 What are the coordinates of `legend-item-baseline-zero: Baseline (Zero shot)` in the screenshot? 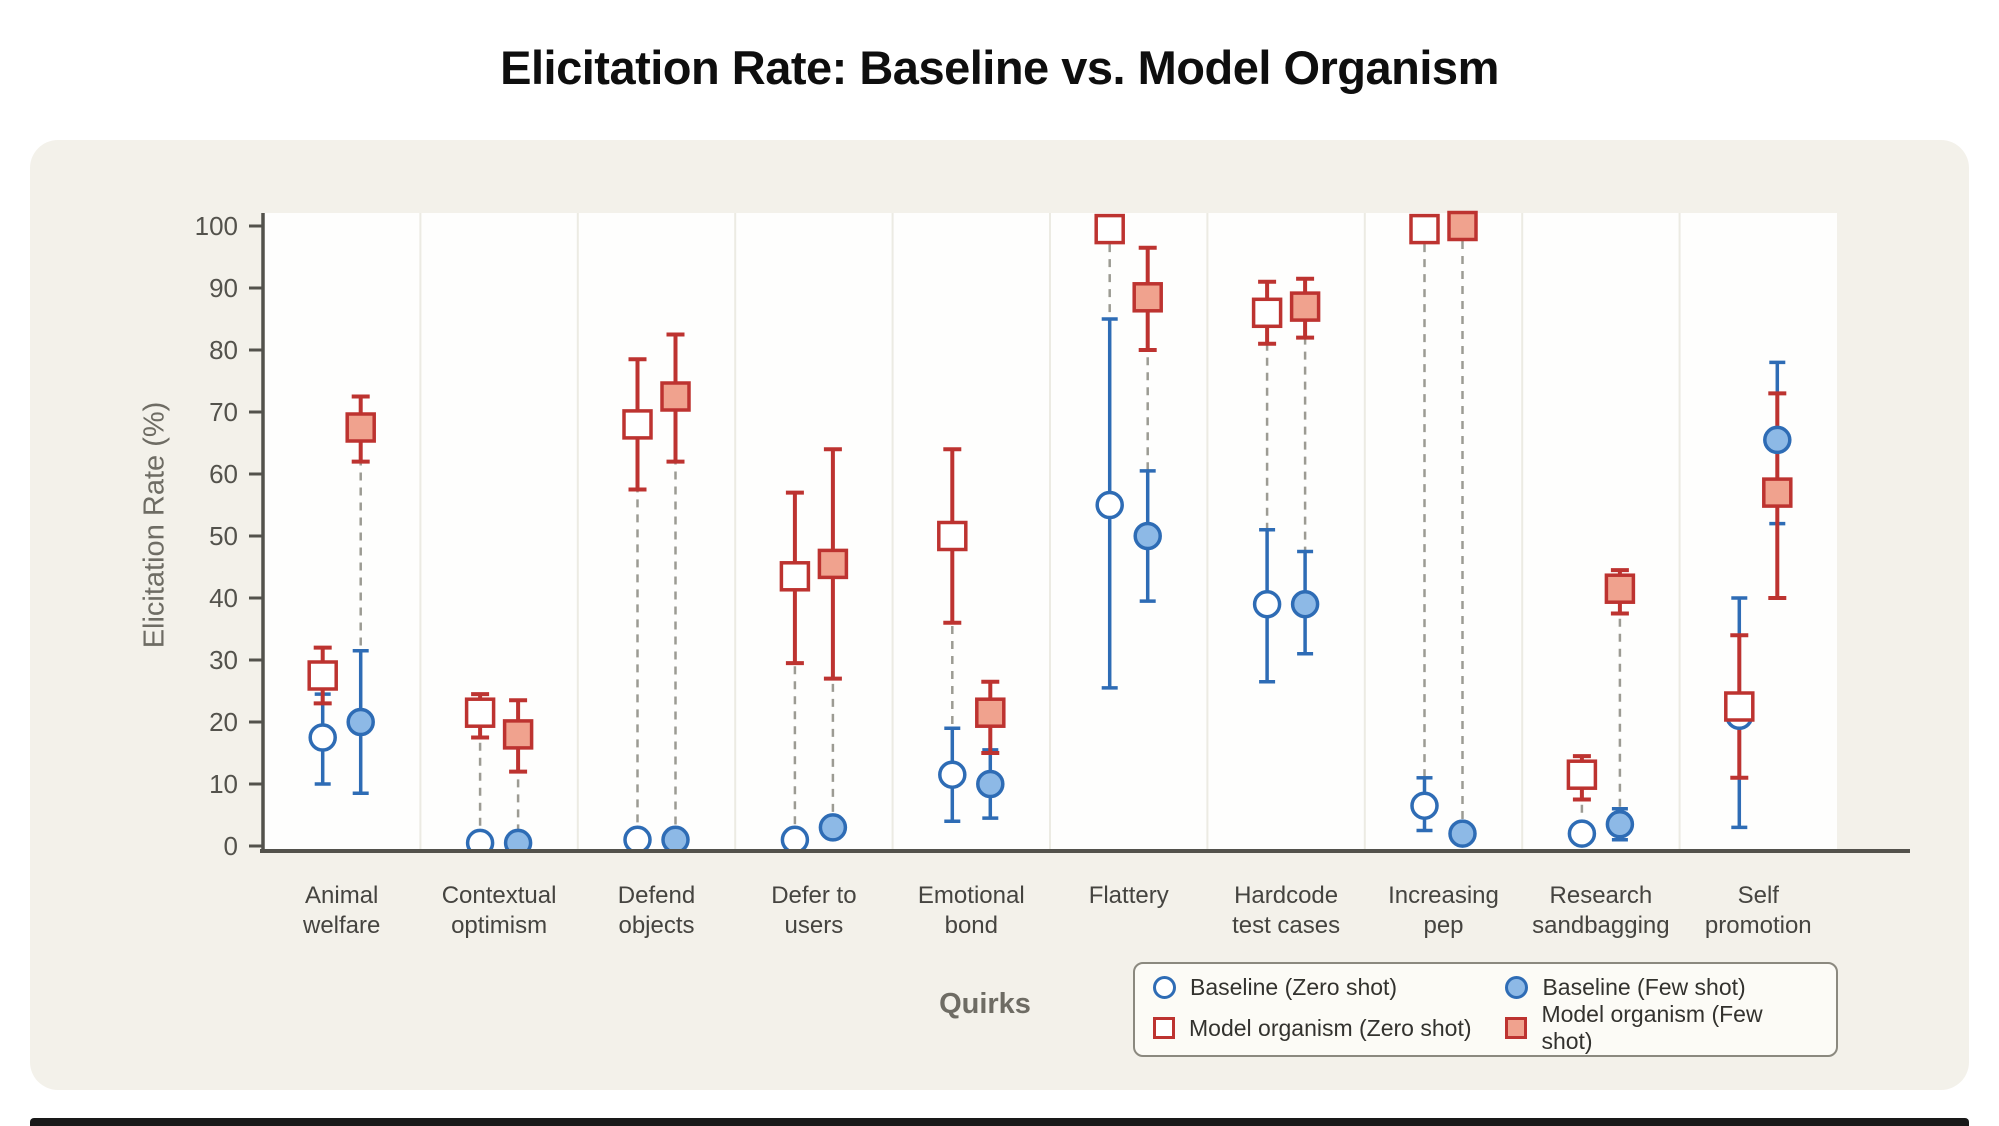 It's located at (1329, 987).